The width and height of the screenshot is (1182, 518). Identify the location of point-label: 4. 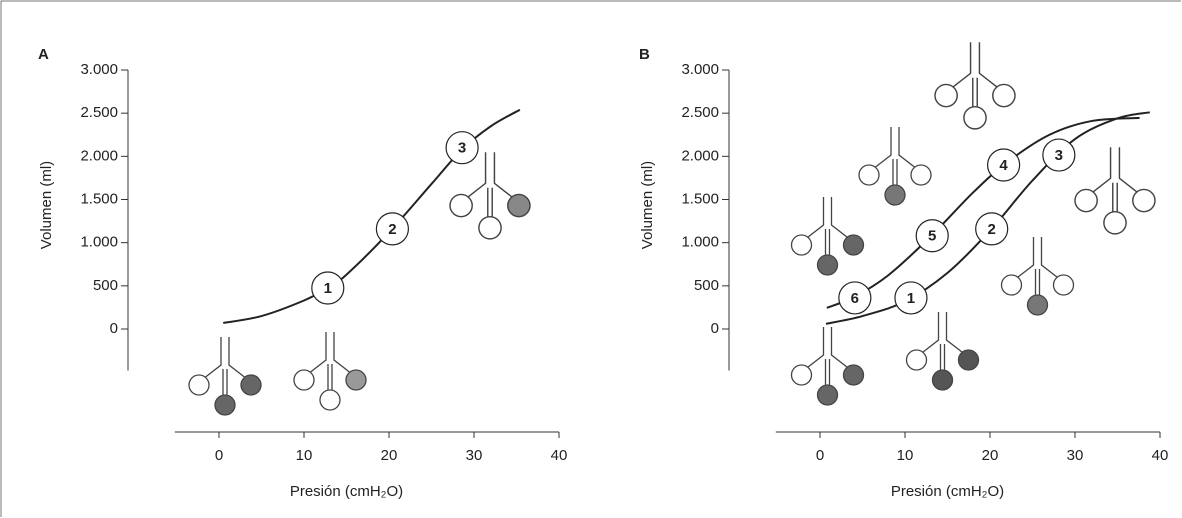
(1003, 165).